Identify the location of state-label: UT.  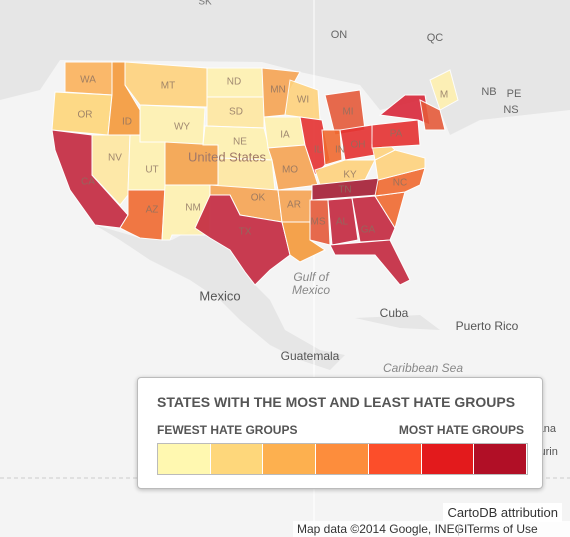
(151, 170).